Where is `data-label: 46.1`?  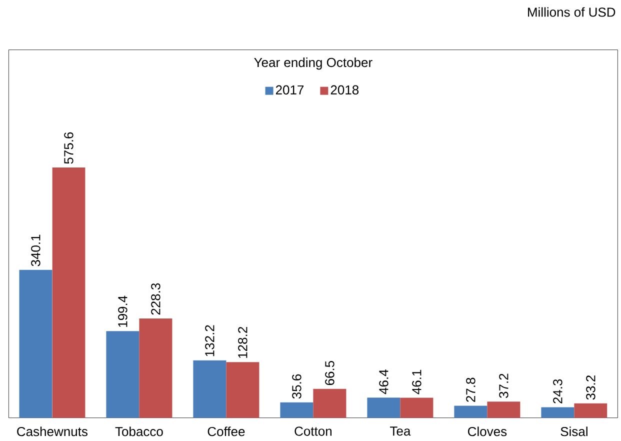 data-label: 46.1 is located at coordinates (417, 382).